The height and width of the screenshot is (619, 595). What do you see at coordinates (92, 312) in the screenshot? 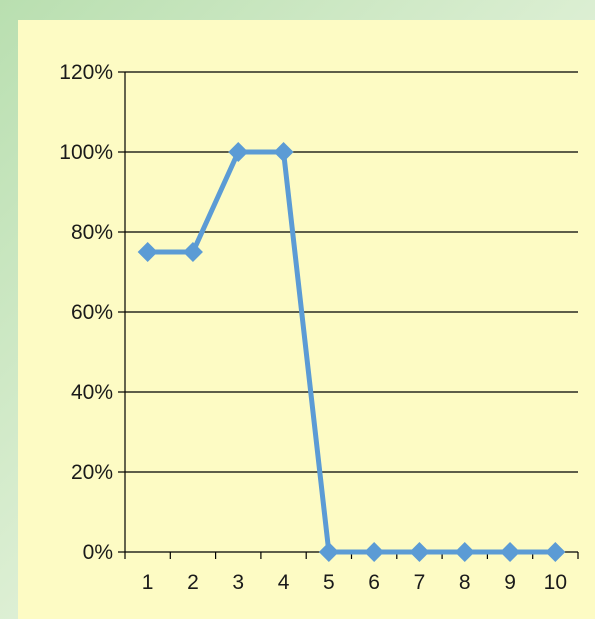
I see `y-tick-label: 60%` at bounding box center [92, 312].